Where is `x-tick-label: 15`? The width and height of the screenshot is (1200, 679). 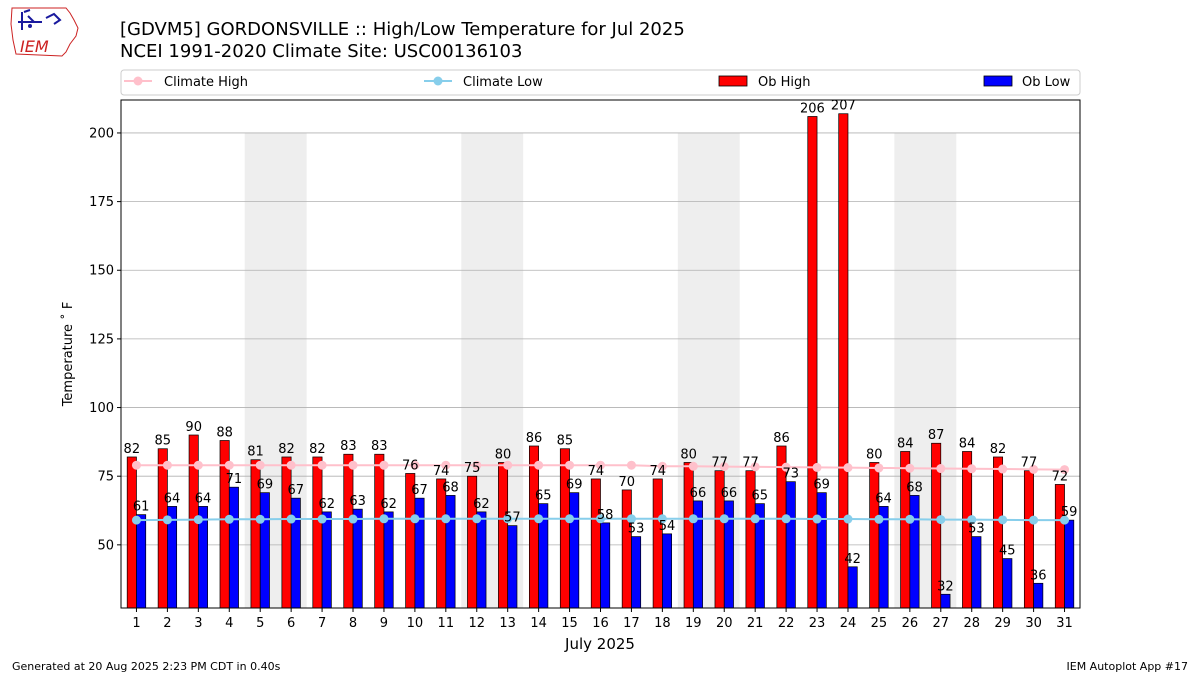
x-tick-label: 15 is located at coordinates (569, 623).